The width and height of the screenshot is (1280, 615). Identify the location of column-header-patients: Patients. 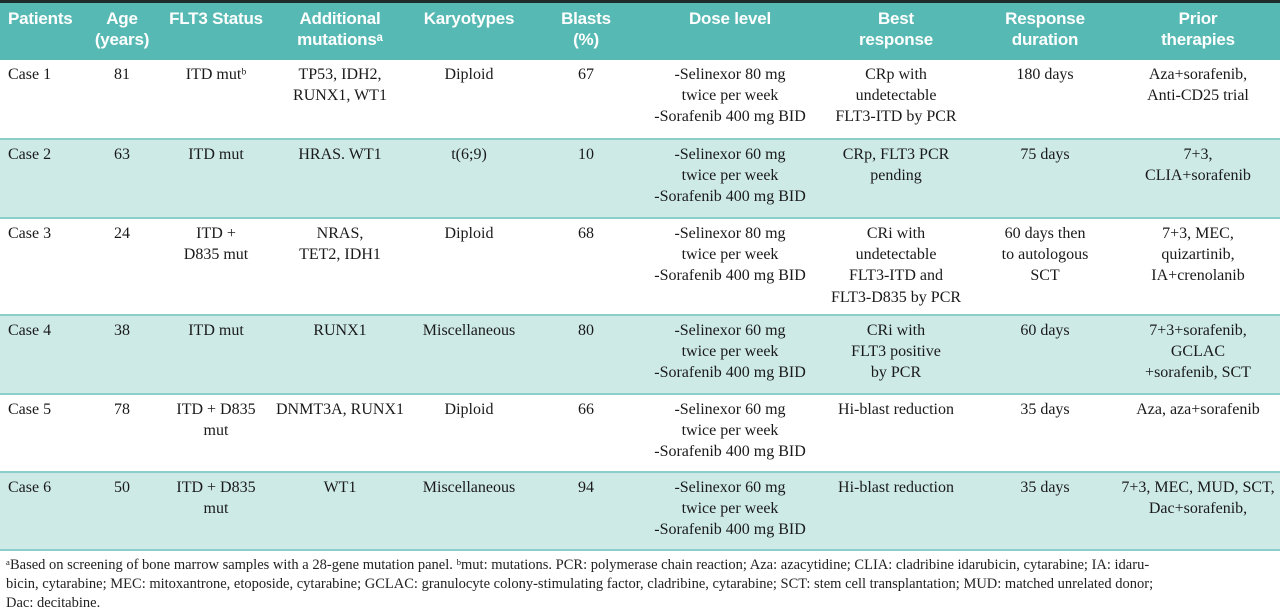
(42, 30).